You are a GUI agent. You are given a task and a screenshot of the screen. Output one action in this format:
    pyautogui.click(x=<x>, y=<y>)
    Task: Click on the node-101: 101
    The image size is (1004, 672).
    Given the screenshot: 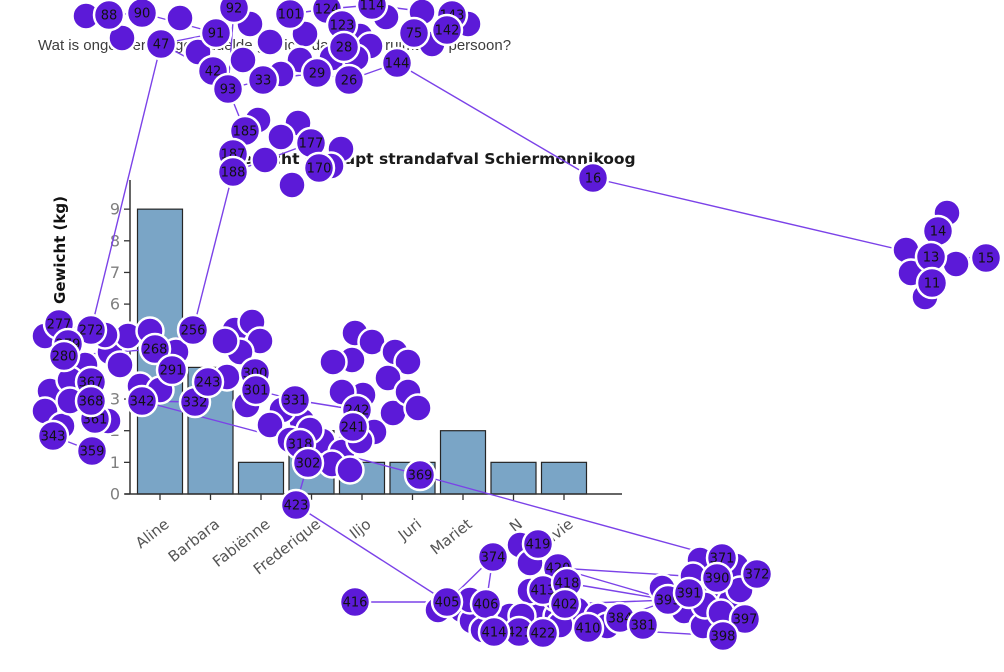 What is the action you would take?
    pyautogui.click(x=290, y=15)
    